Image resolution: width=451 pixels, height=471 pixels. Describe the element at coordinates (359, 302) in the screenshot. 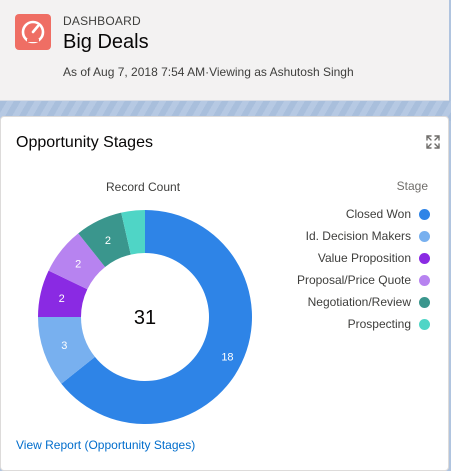

I see `legend-label: Negotiation/Review` at that location.